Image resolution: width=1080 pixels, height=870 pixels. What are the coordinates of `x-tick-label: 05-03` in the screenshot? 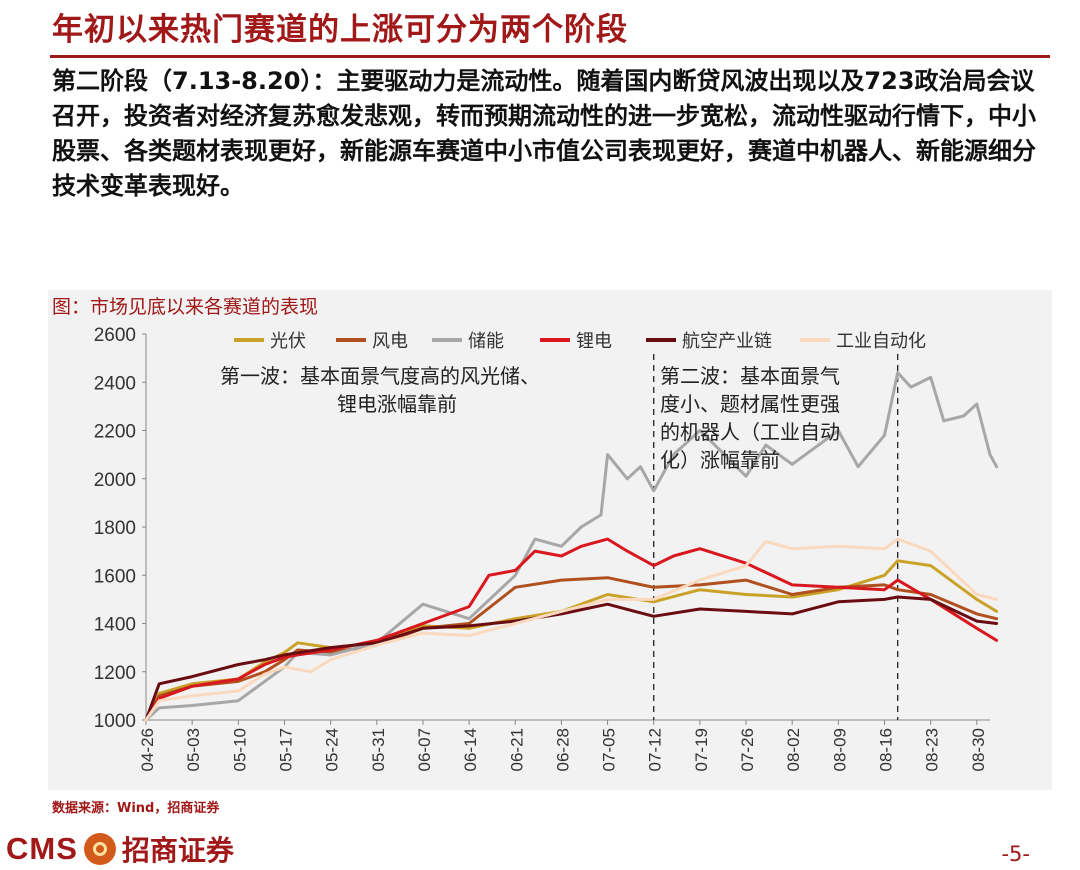 It's located at (193, 749).